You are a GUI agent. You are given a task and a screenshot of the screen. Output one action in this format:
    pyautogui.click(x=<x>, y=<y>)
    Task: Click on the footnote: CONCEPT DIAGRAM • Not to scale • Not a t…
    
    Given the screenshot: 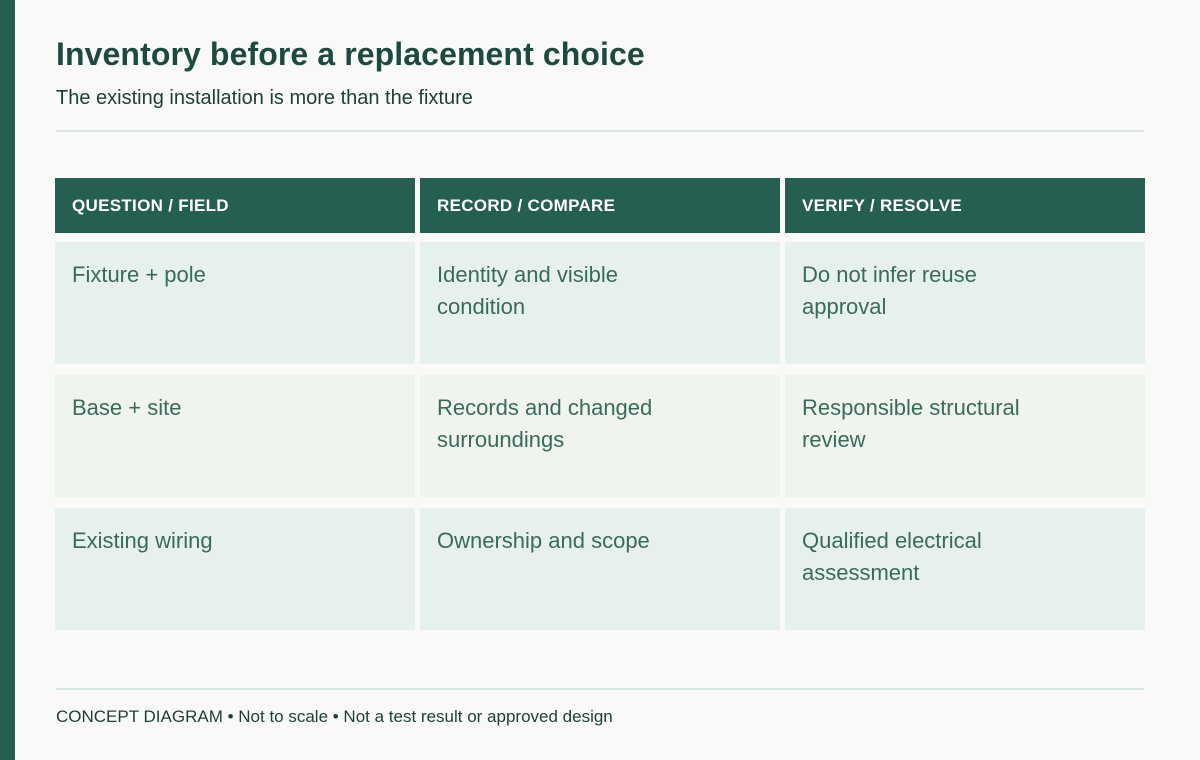 What is the action you would take?
    pyautogui.click(x=334, y=716)
    